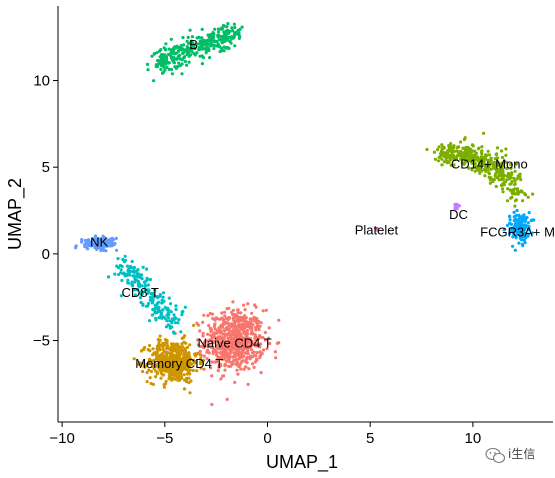 The image size is (555, 478). What do you see at coordinates (521, 454) in the screenshot?
I see `watermark-text: i生信` at bounding box center [521, 454].